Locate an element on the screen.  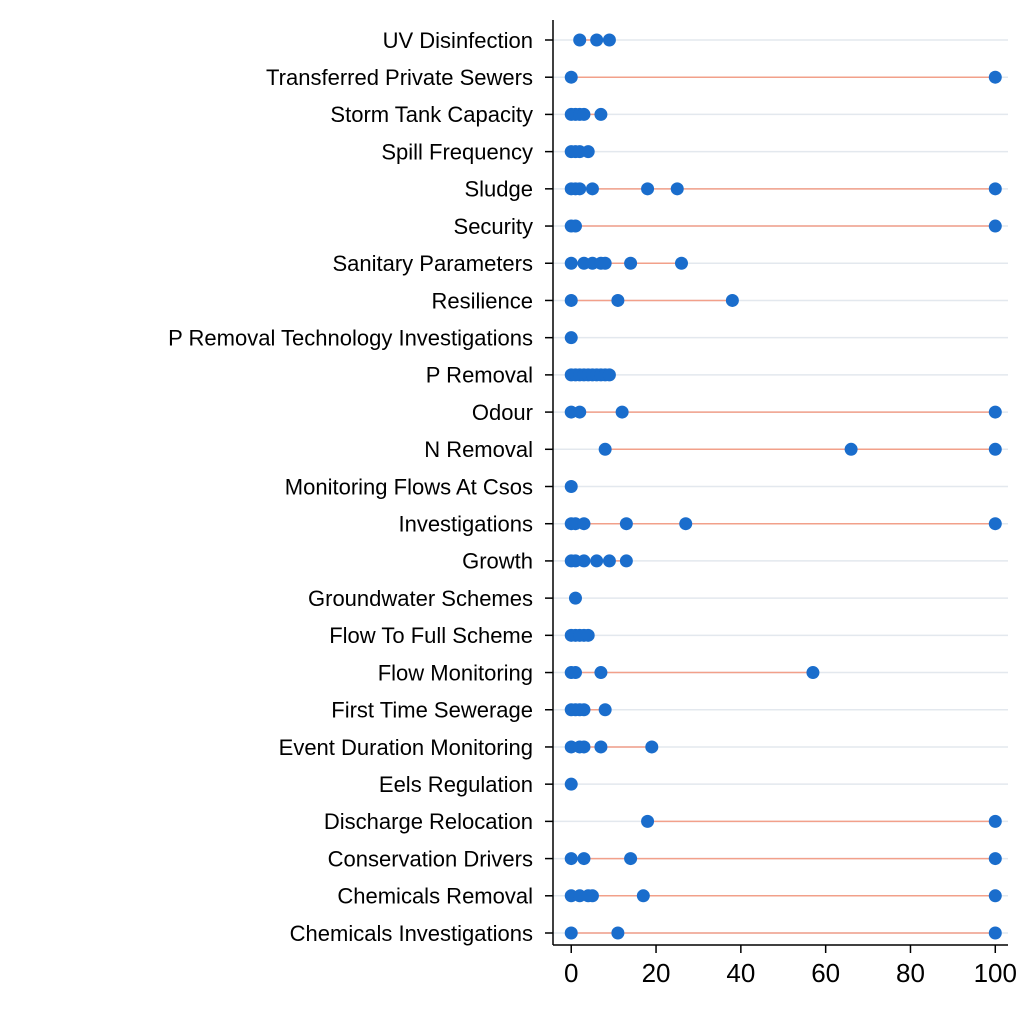
y-tick-label: Discharge Relocation is located at coordinates (428, 821).